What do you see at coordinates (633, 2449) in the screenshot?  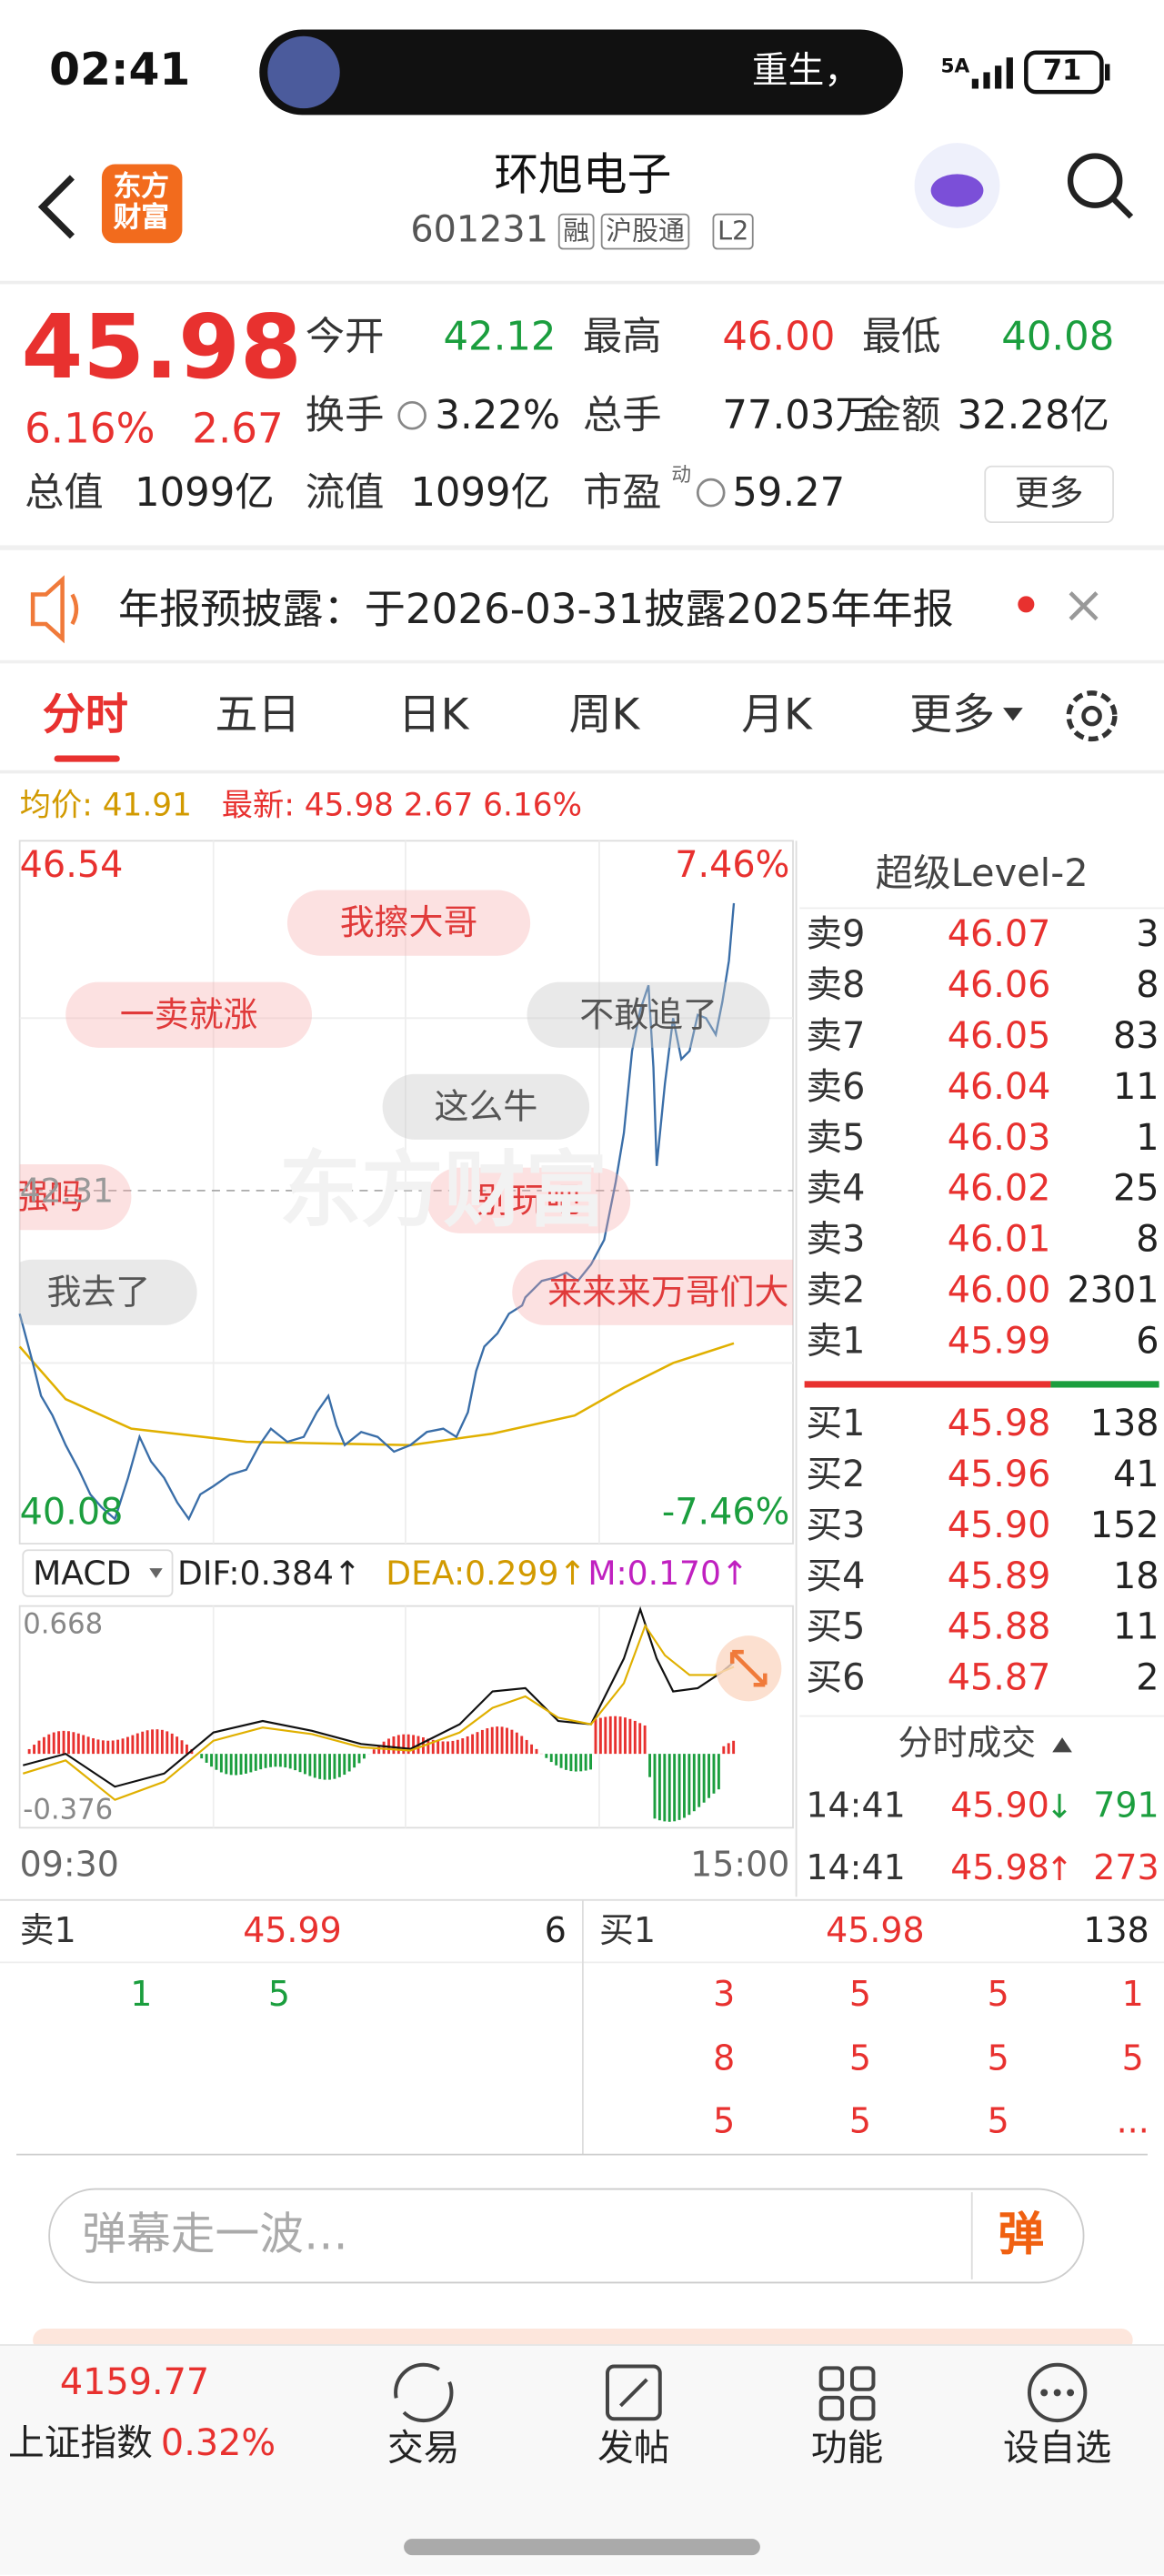 I see `nav-item: 发帖` at bounding box center [633, 2449].